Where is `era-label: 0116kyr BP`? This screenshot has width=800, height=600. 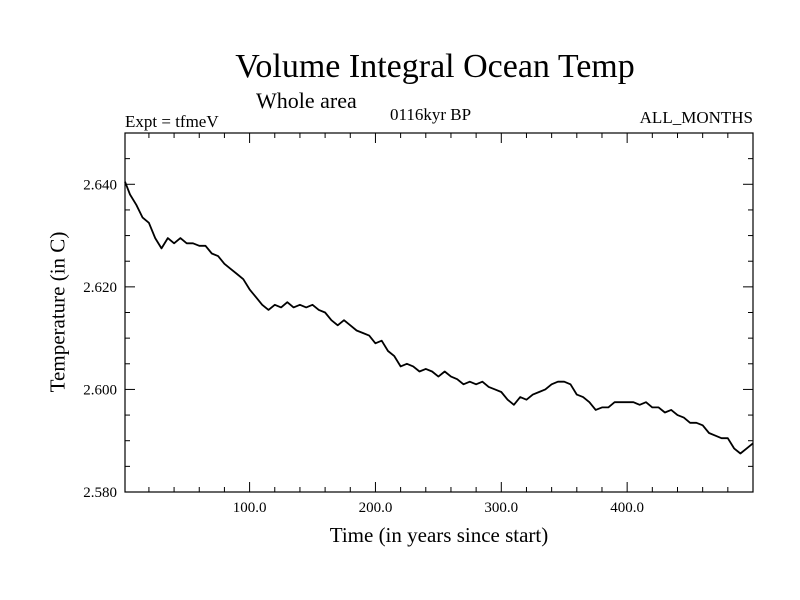 era-label: 0116kyr BP is located at coordinates (431, 114).